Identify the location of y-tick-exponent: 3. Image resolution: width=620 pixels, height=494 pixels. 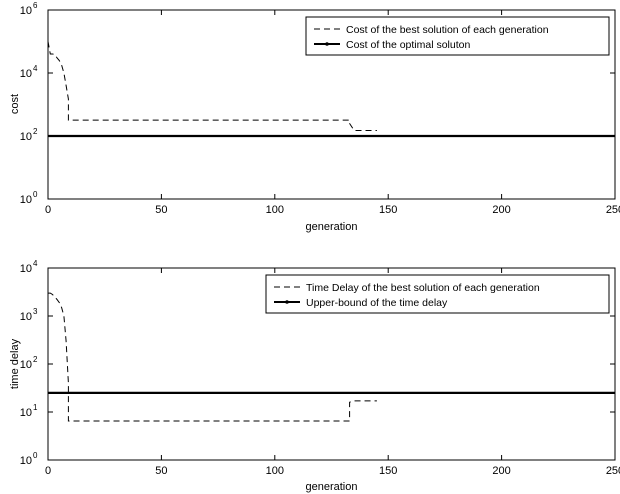
(35, 311).